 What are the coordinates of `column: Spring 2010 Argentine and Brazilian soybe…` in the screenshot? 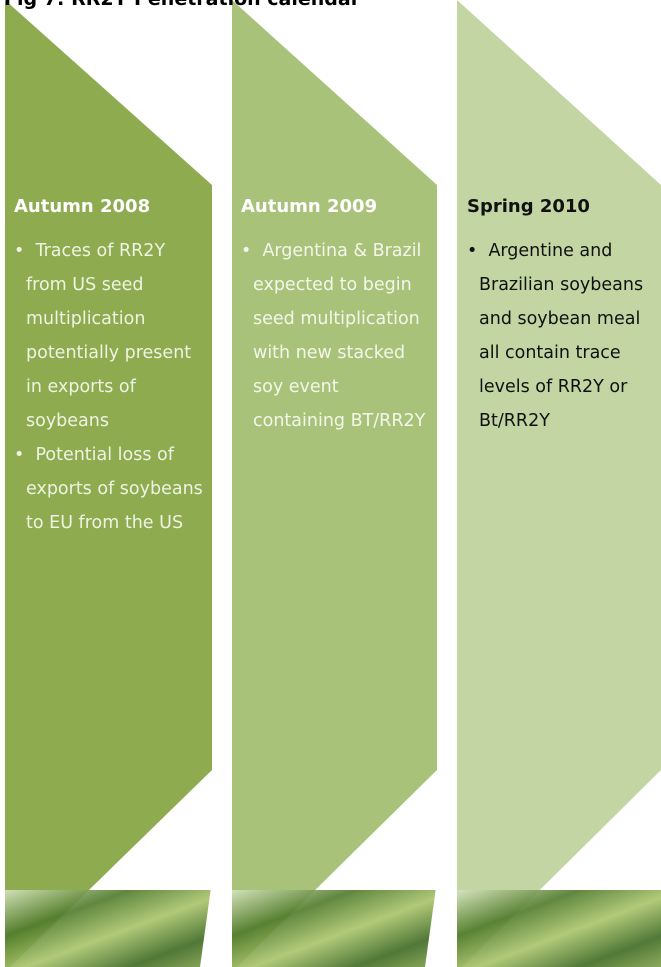 It's located at (563, 315).